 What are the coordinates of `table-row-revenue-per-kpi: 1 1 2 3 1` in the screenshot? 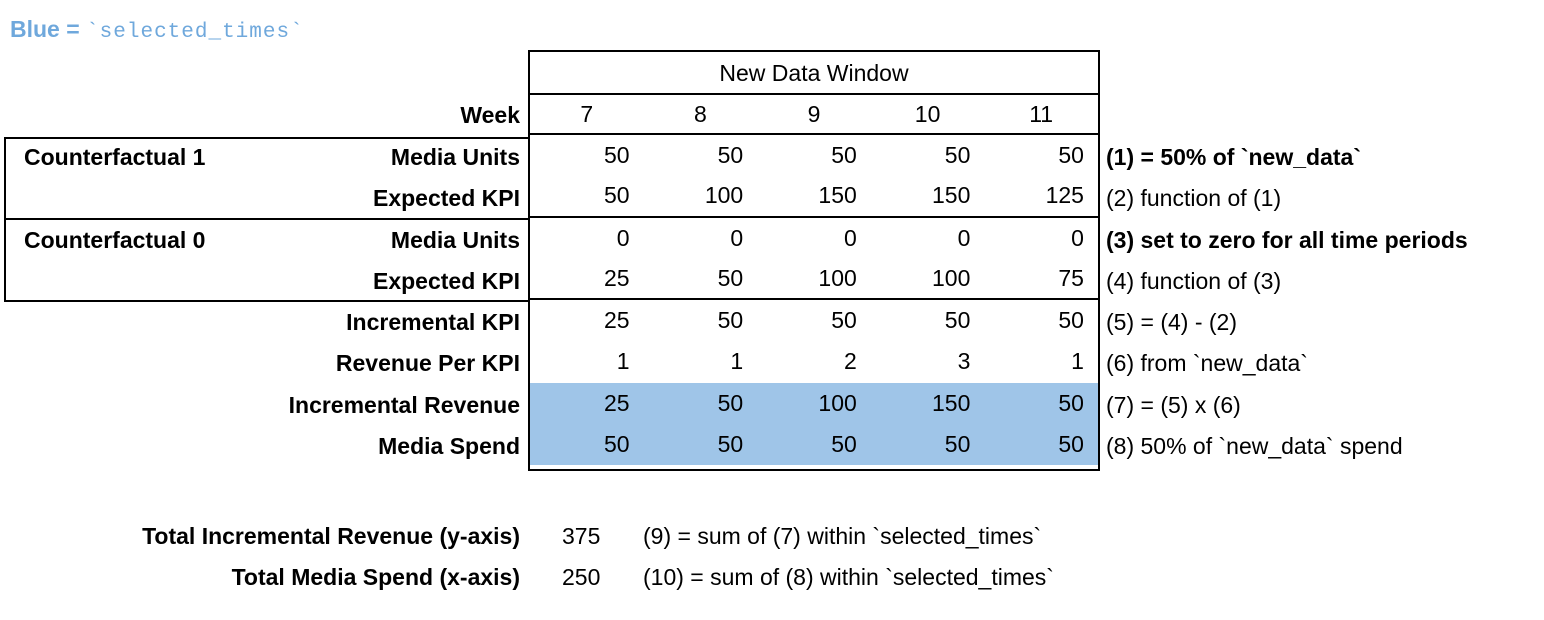 It's located at (814, 361).